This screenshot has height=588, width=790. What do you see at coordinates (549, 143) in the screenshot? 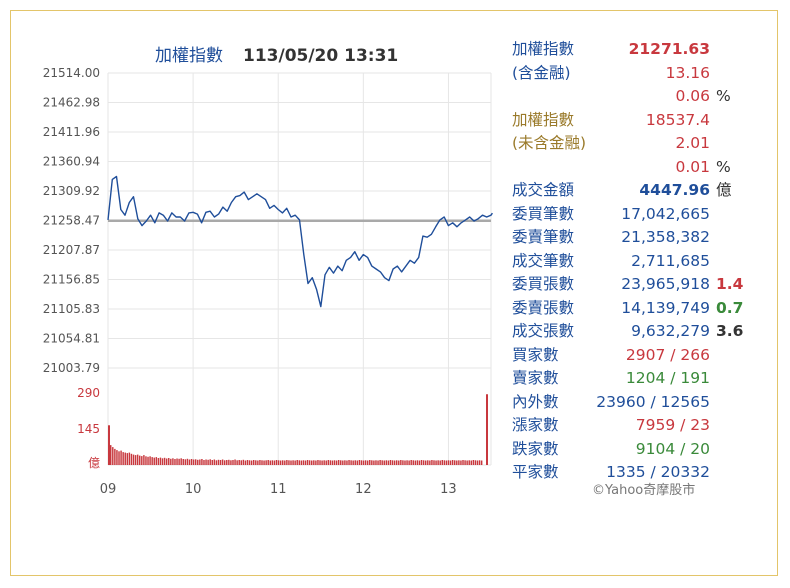
I see `stat-label: (未含金融)` at bounding box center [549, 143].